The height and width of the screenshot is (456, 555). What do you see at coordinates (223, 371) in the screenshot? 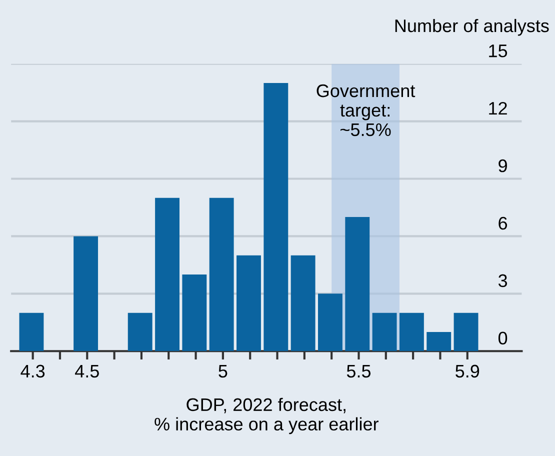
I see `x-tick-label: 5` at bounding box center [223, 371].